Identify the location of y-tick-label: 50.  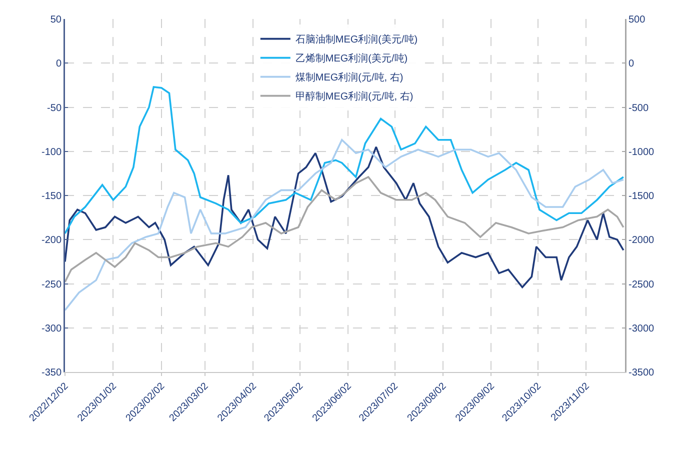
(56, 20).